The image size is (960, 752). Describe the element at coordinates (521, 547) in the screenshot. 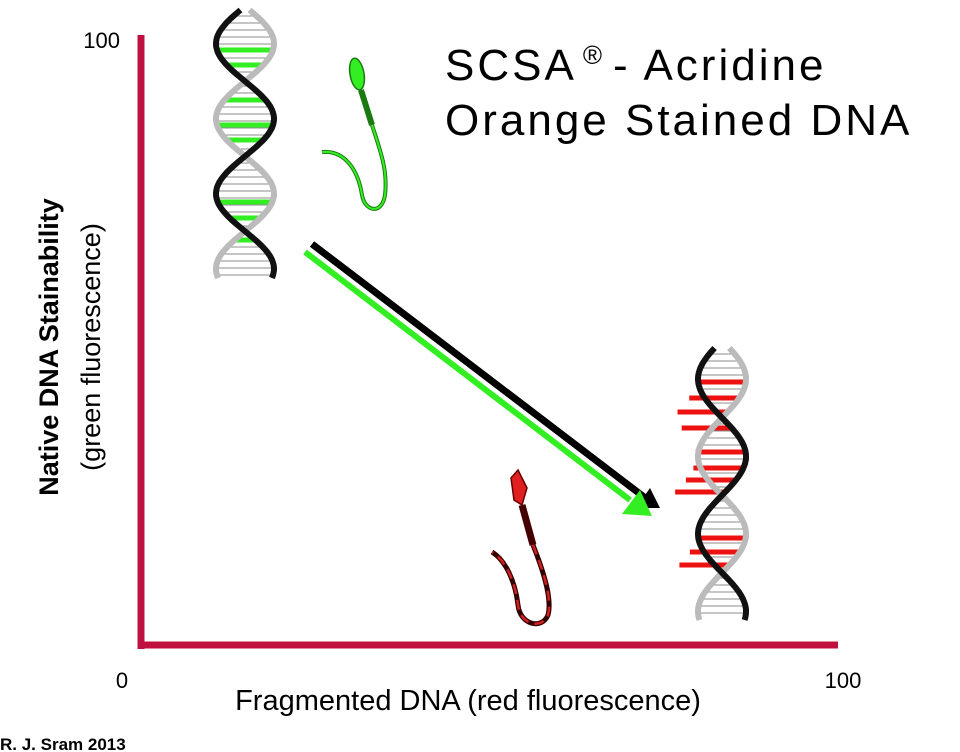

I see `fragmented-sperm` at that location.